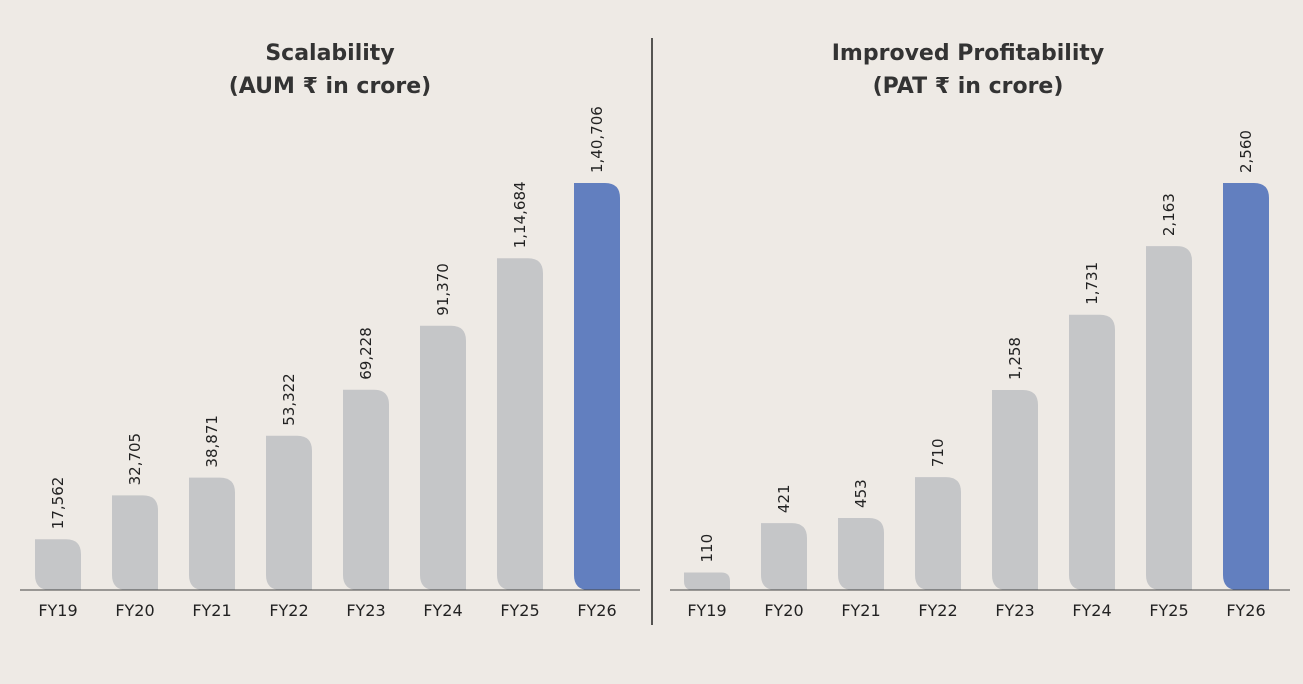 This screenshot has width=1303, height=684. I want to click on chart-subtitle: (PAT ₹ in crore), so click(968, 86).